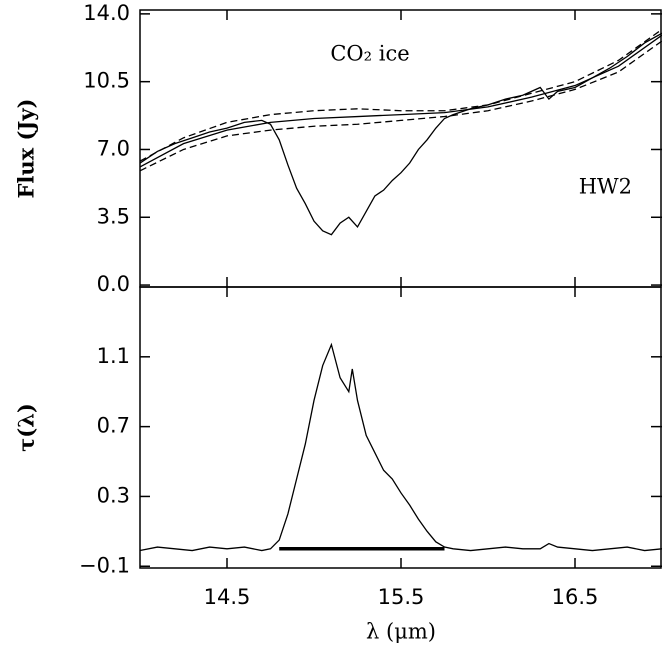  Describe the element at coordinates (26, 427) in the screenshot. I see `y-axis-title: τ(λ)` at that location.